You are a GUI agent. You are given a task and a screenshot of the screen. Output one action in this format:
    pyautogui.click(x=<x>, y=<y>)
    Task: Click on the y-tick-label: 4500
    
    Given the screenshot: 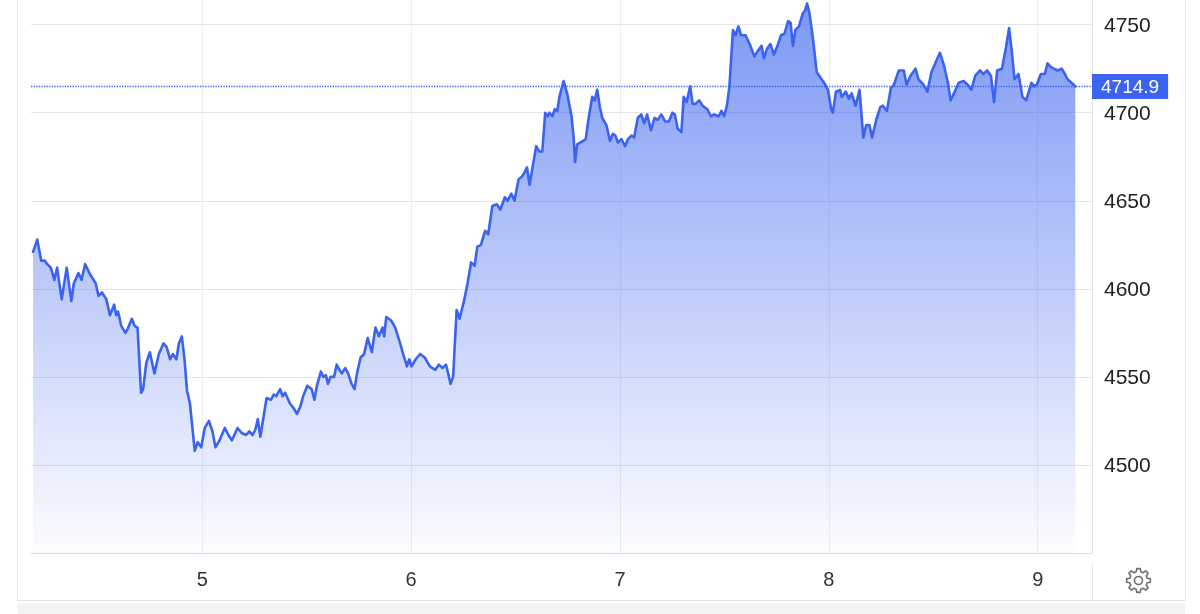 What is the action you would take?
    pyautogui.click(x=1127, y=465)
    